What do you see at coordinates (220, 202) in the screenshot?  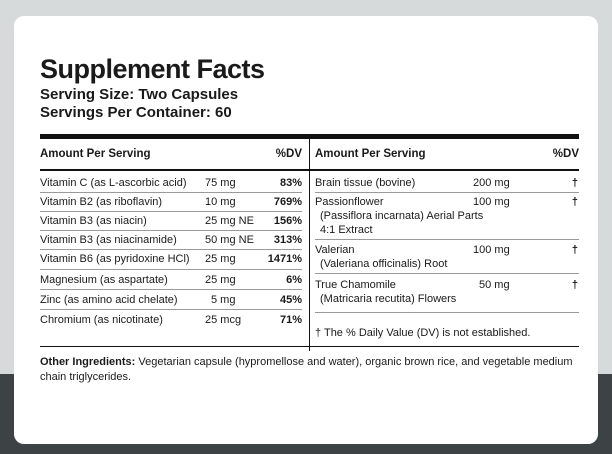 I see `left-row-amount: 10 mg` at bounding box center [220, 202].